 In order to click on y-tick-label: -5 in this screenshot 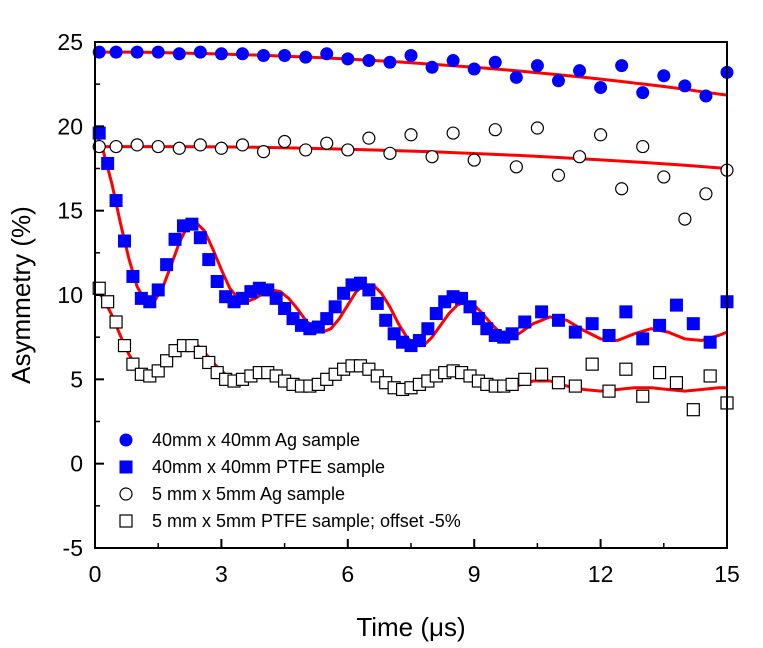, I will do `click(73, 548)`.